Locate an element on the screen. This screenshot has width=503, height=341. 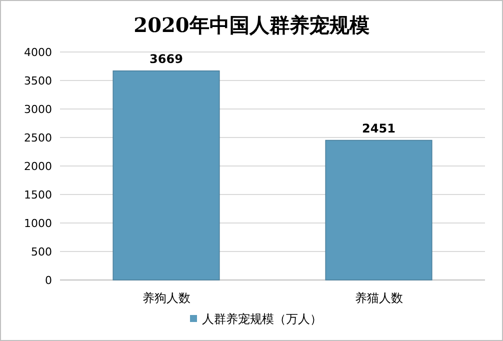
legend-label: 人群养宠规模（万人） is located at coordinates (262, 319).